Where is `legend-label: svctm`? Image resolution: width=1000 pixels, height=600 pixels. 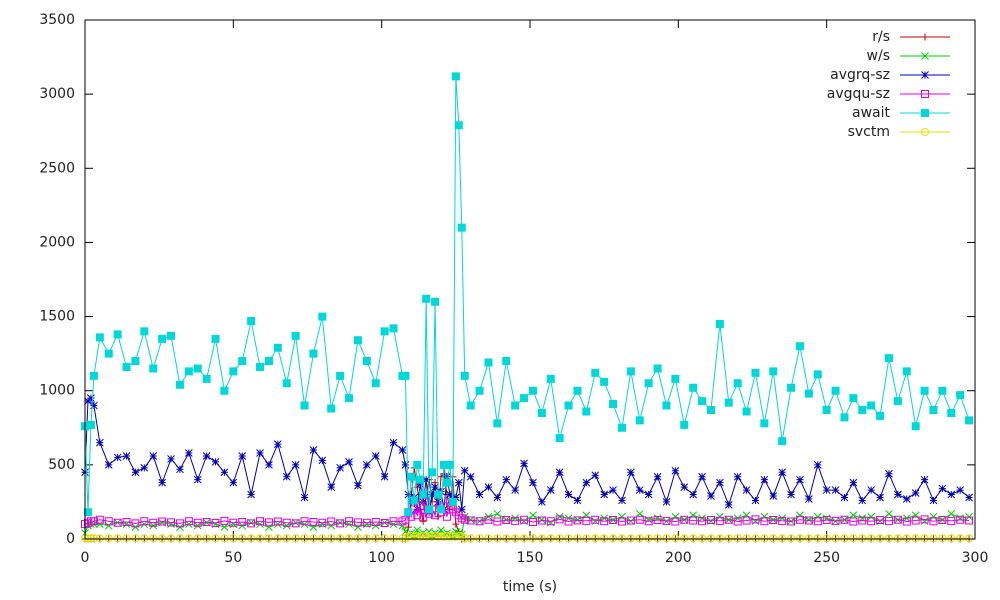 legend-label: svctm is located at coordinates (869, 132).